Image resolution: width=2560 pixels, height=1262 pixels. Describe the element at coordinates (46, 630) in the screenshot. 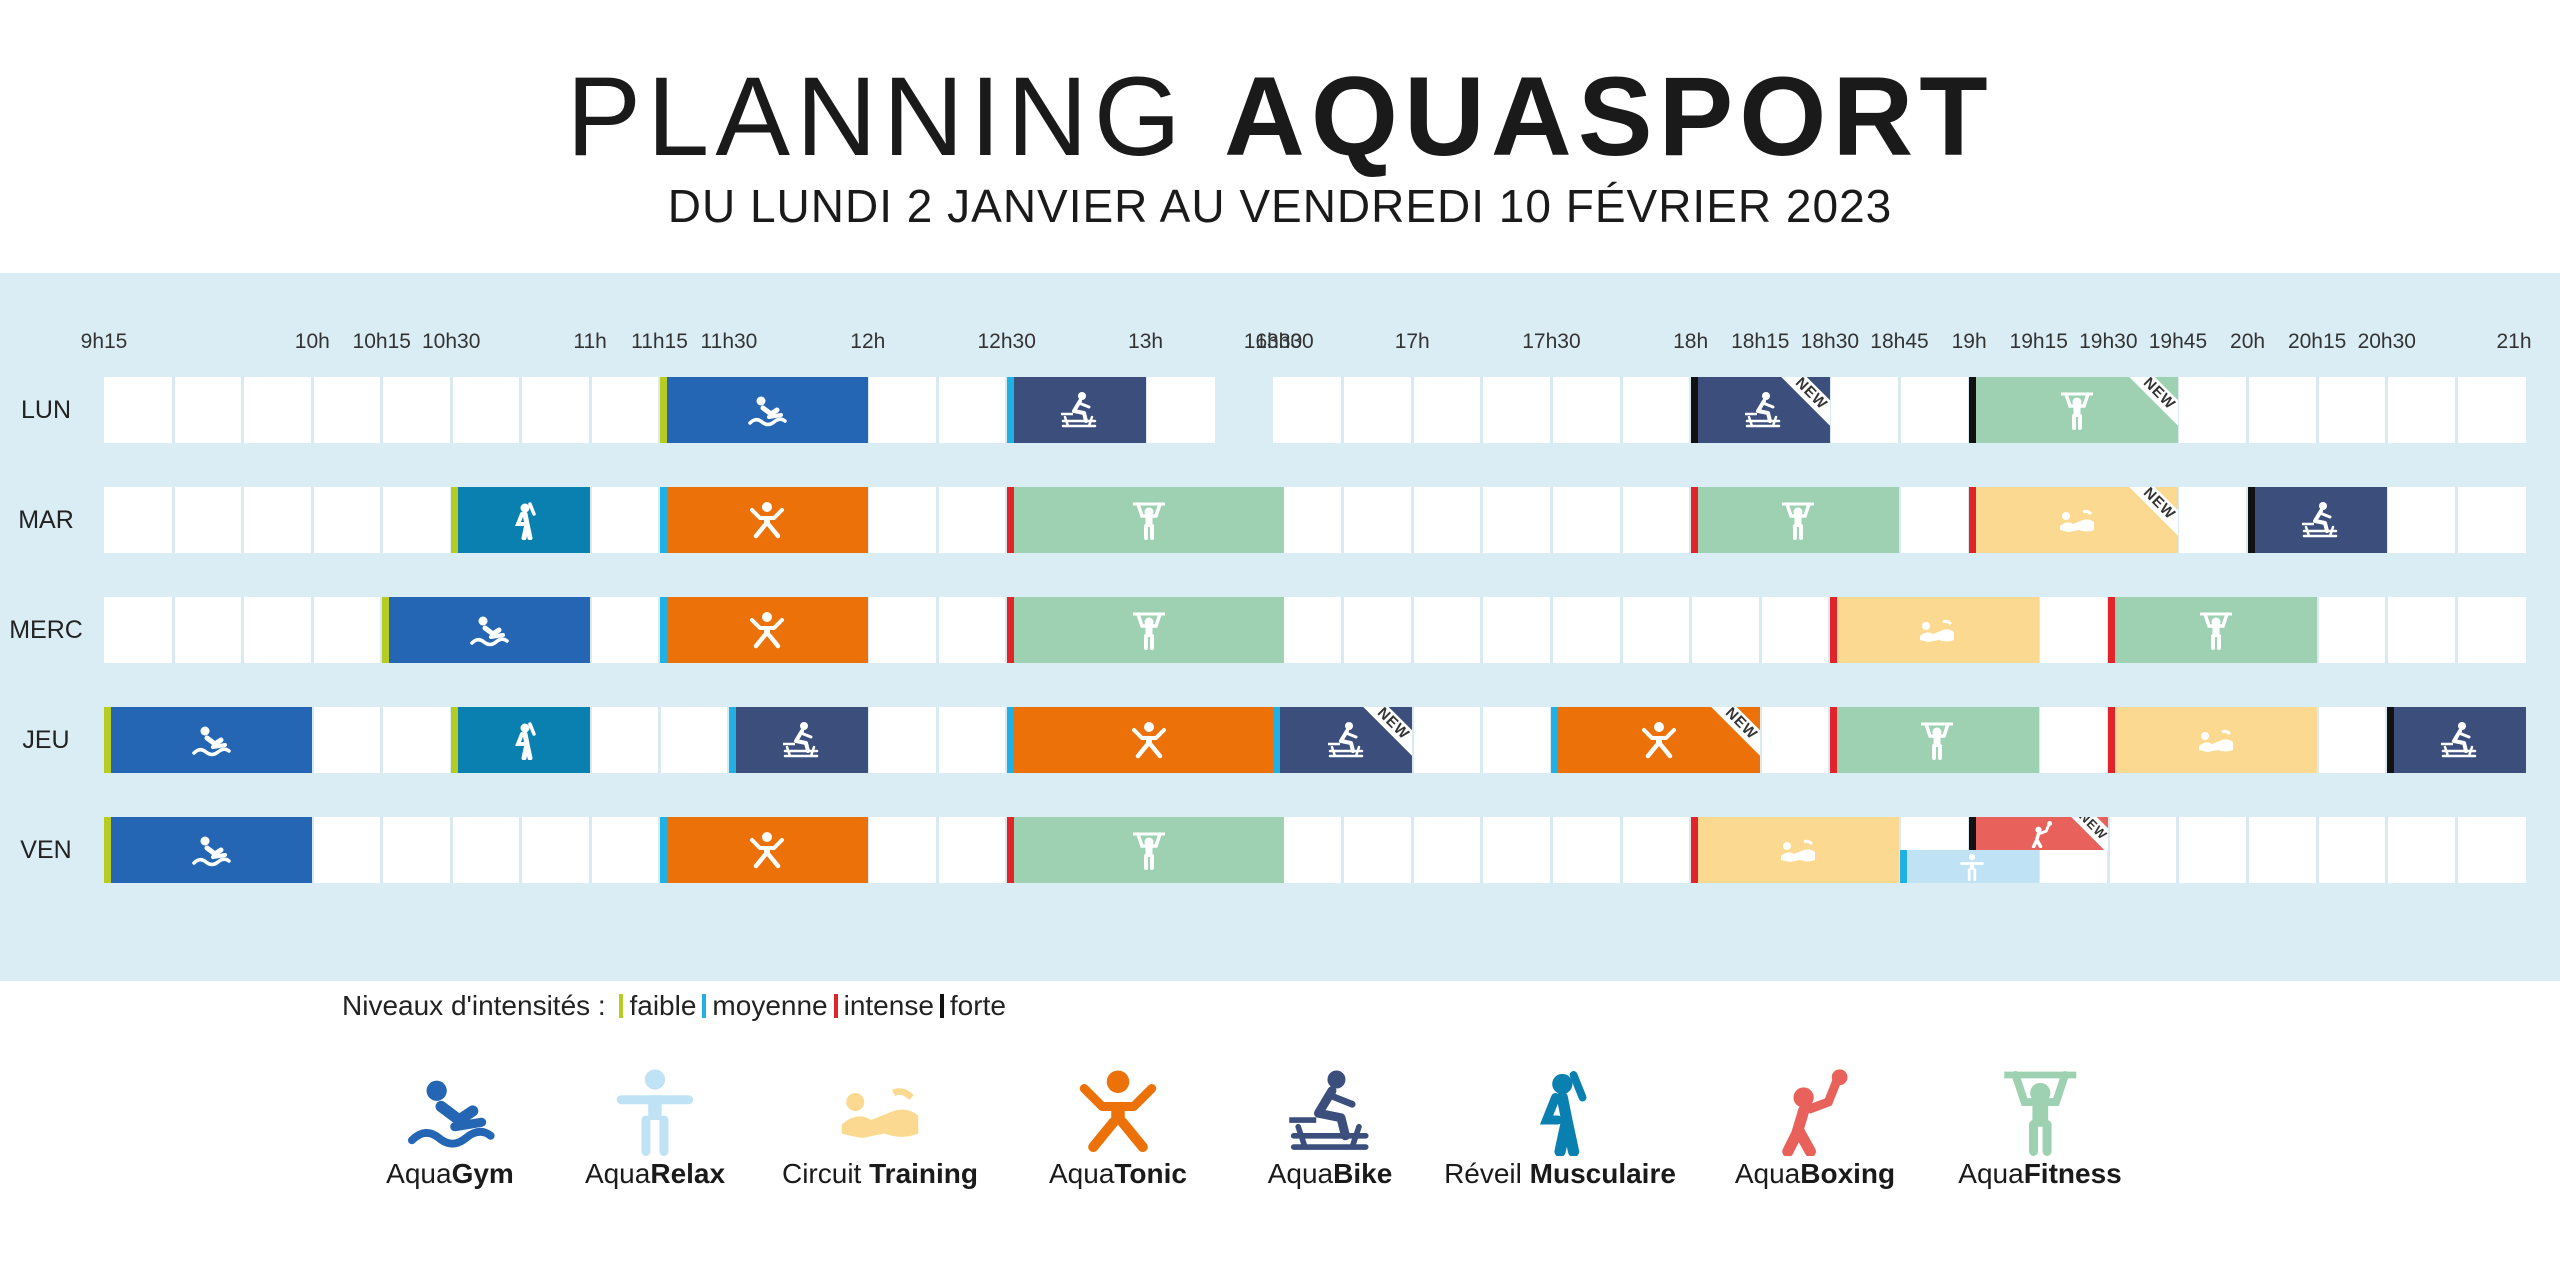

I see `day-label: MERC` at that location.